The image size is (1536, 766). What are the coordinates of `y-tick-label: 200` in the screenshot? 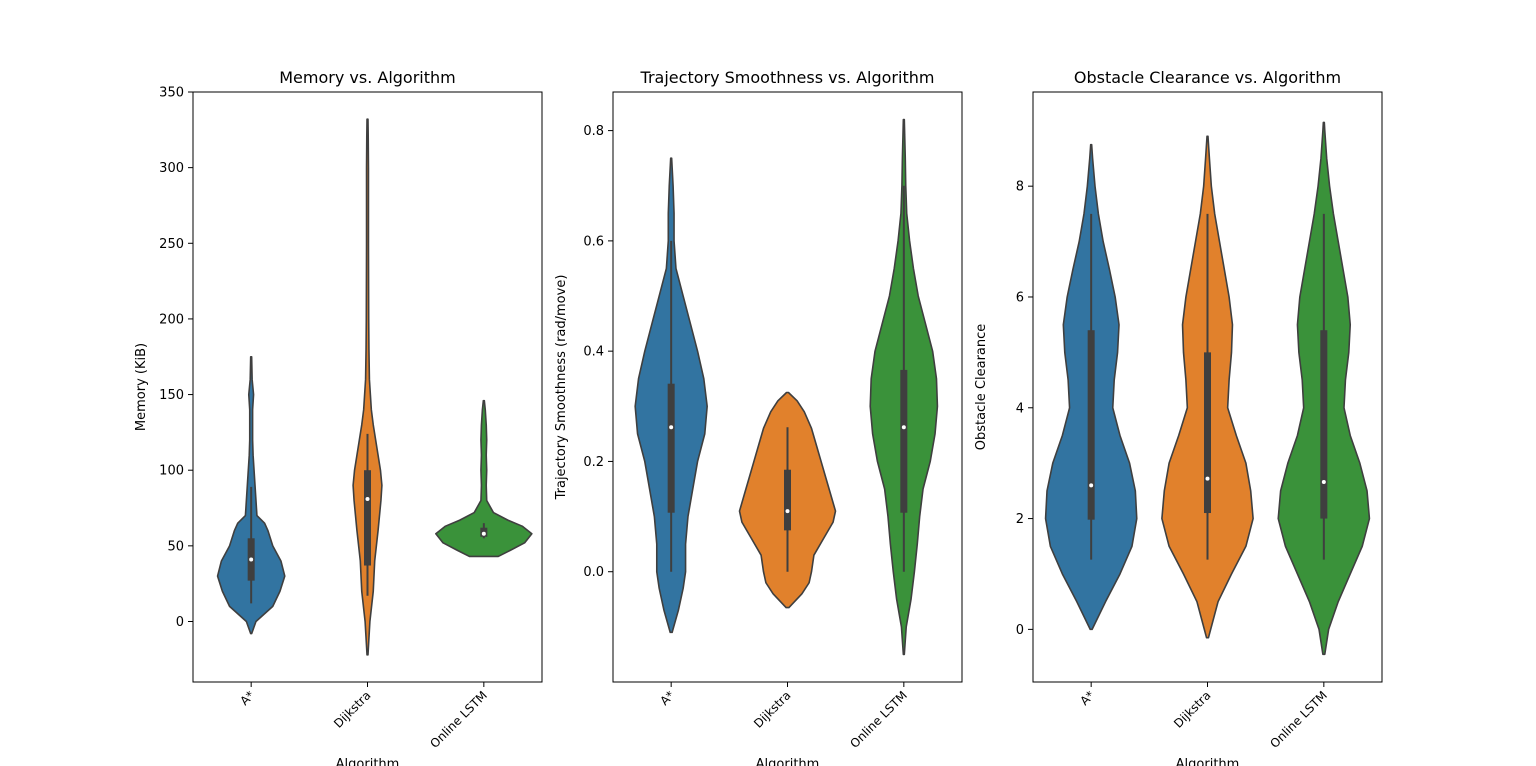 It's located at (171, 319).